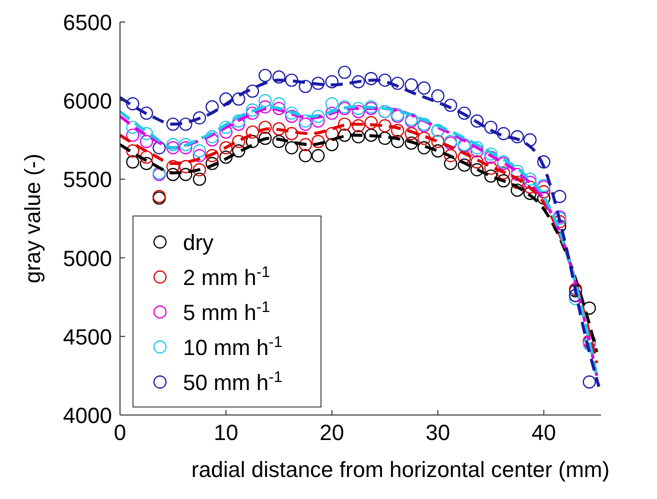  I want to click on x-tick-label: 40, so click(544, 432).